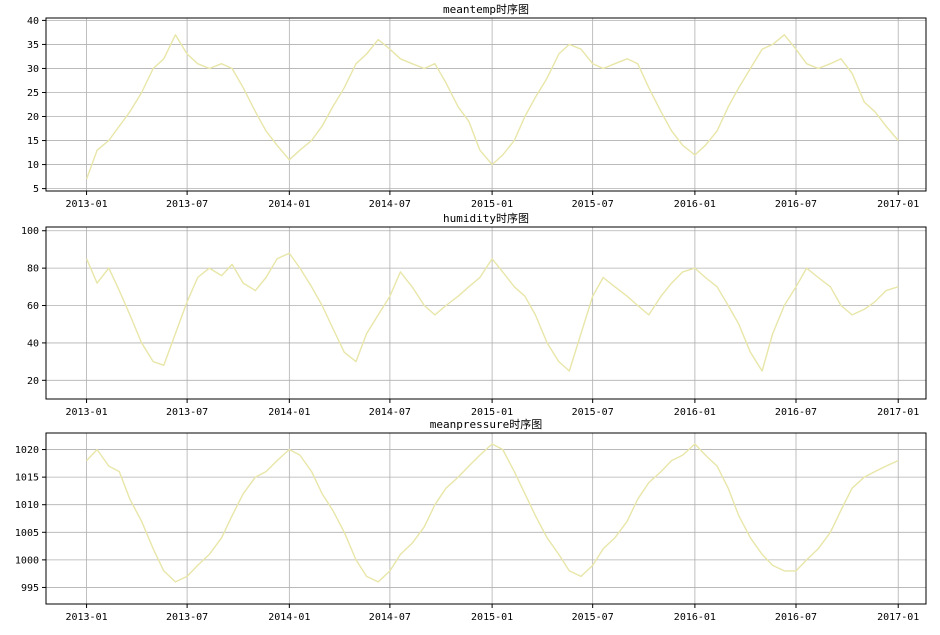 The width and height of the screenshot is (940, 635). I want to click on panel-title: meantemp时序图, so click(486, 9).